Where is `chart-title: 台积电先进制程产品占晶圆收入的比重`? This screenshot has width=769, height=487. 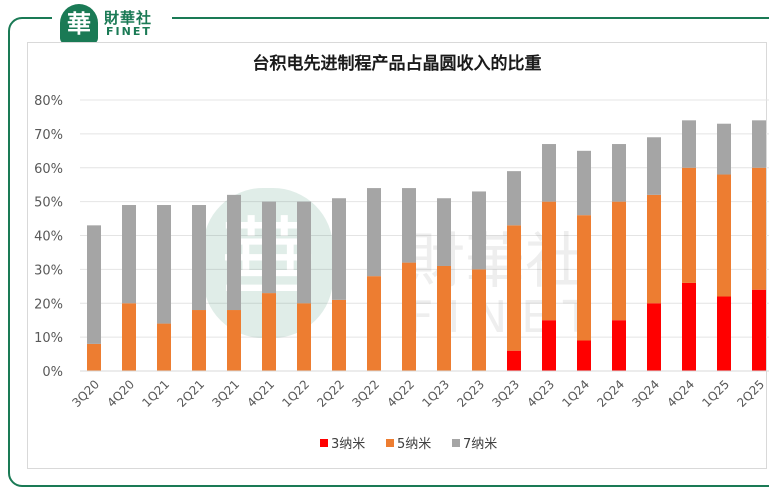
chart-title: 台积电先进制程产品占晶圆收入的比重 is located at coordinates (397, 64).